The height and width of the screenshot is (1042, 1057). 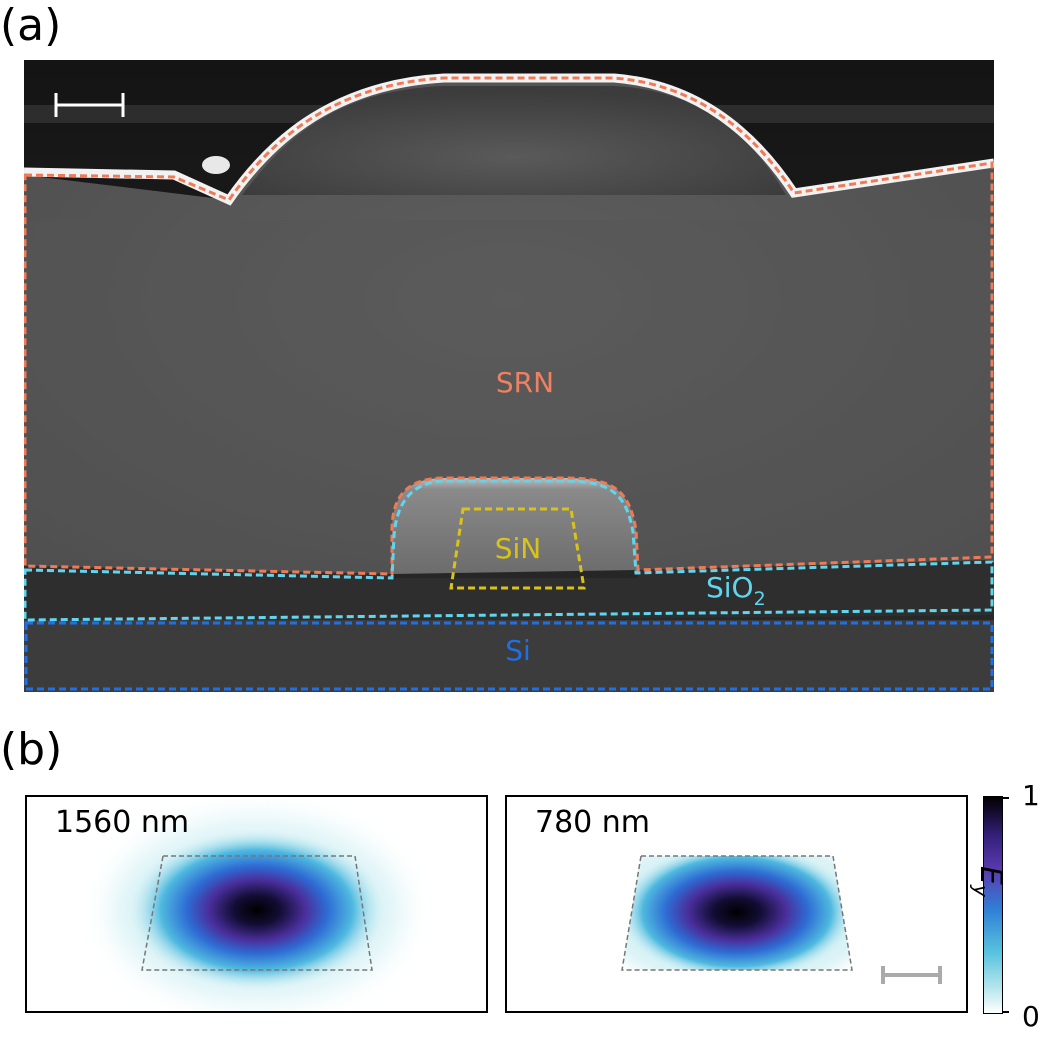 What do you see at coordinates (593, 822) in the screenshot?
I see `wavelength-label: 780 nm` at bounding box center [593, 822].